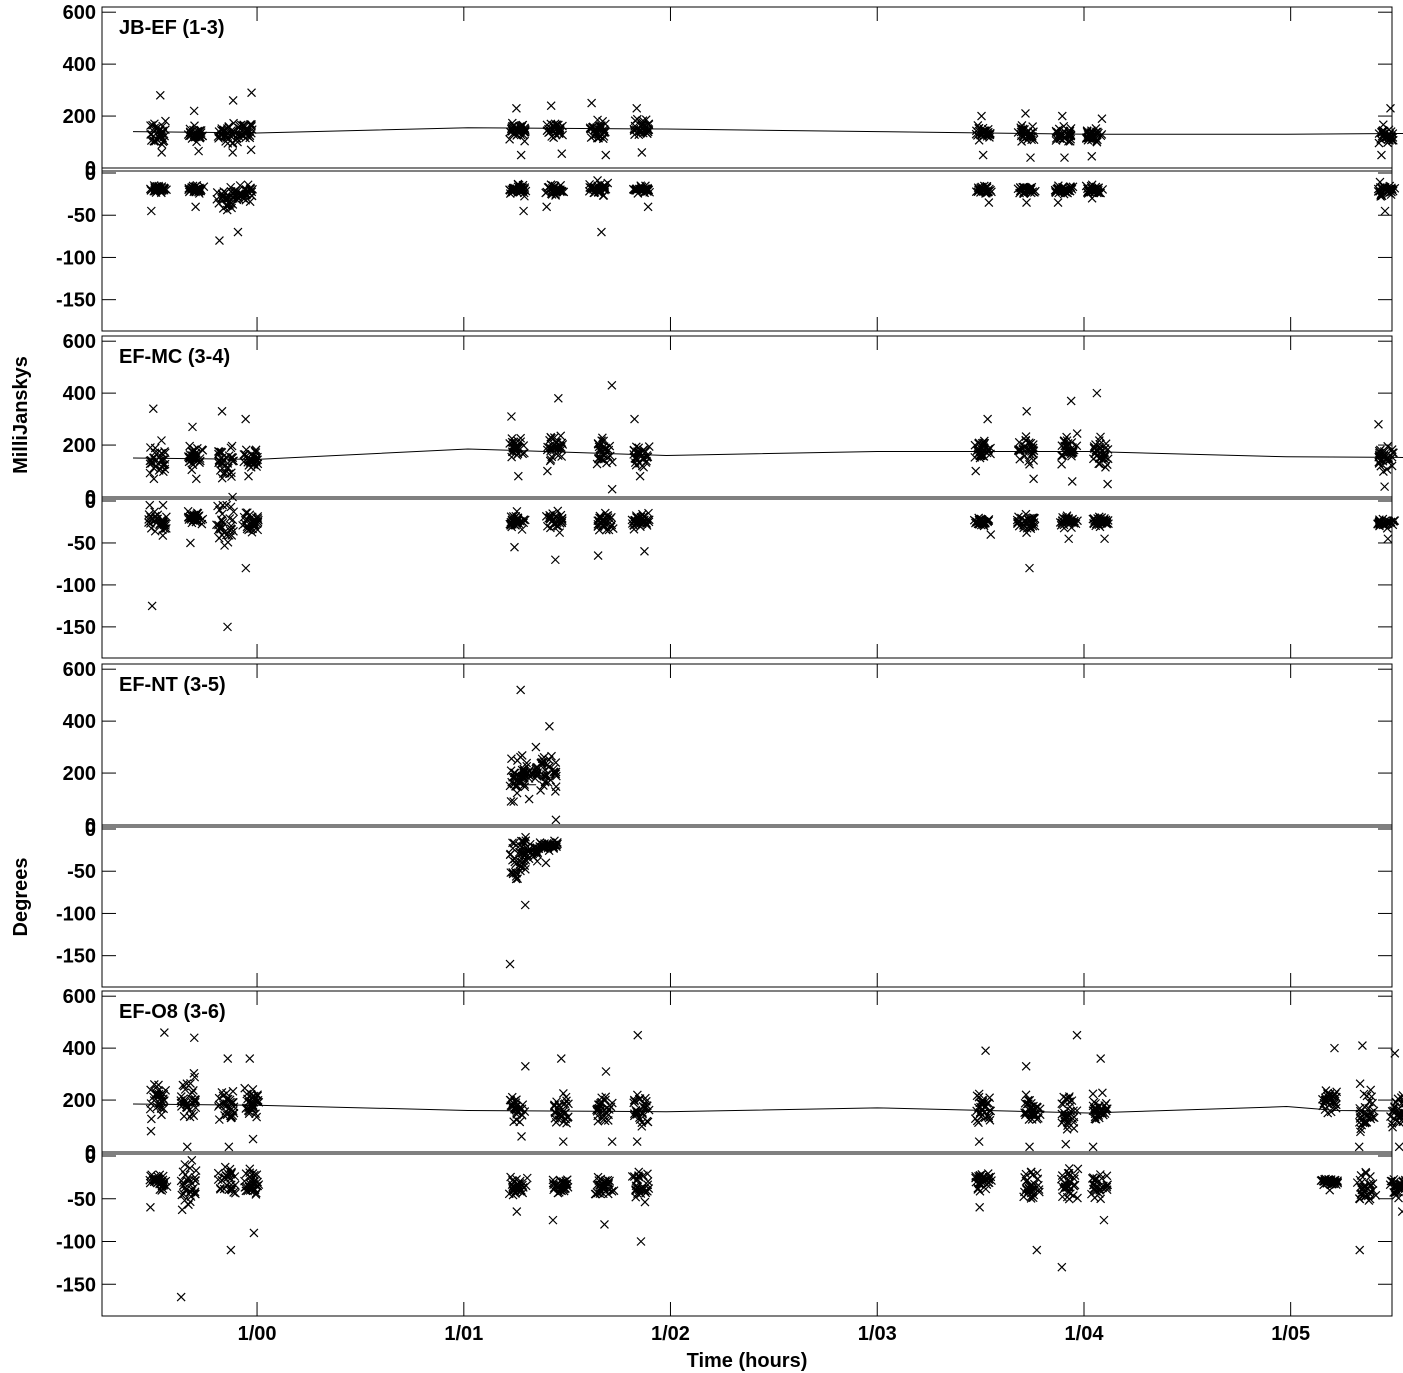 This screenshot has height=1373, width=1403. Describe the element at coordinates (79, 722) in the screenshot. I see `amp-tick-label: 400` at that location.